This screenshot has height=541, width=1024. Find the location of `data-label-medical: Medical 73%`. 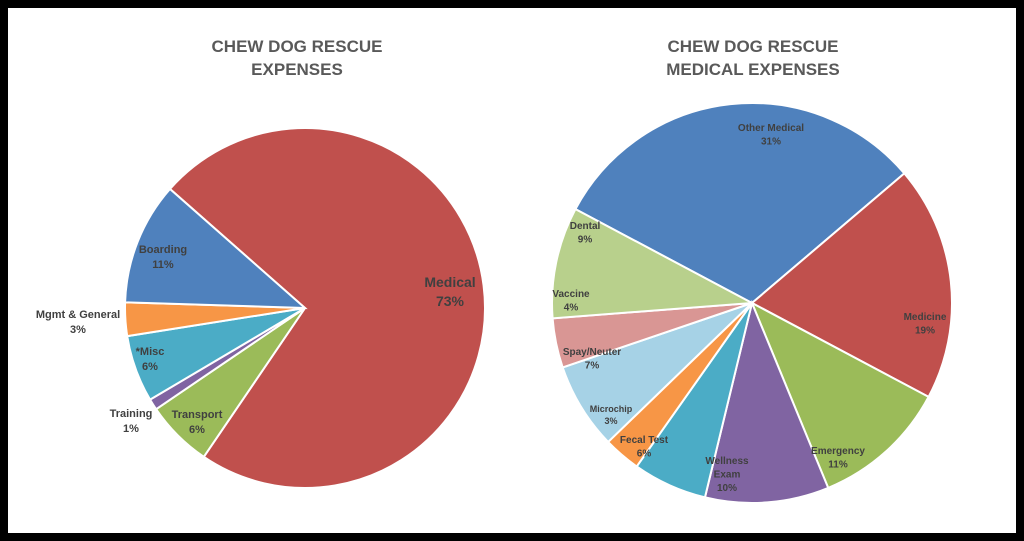

data-label-medical: Medical 73% is located at coordinates (449, 291).